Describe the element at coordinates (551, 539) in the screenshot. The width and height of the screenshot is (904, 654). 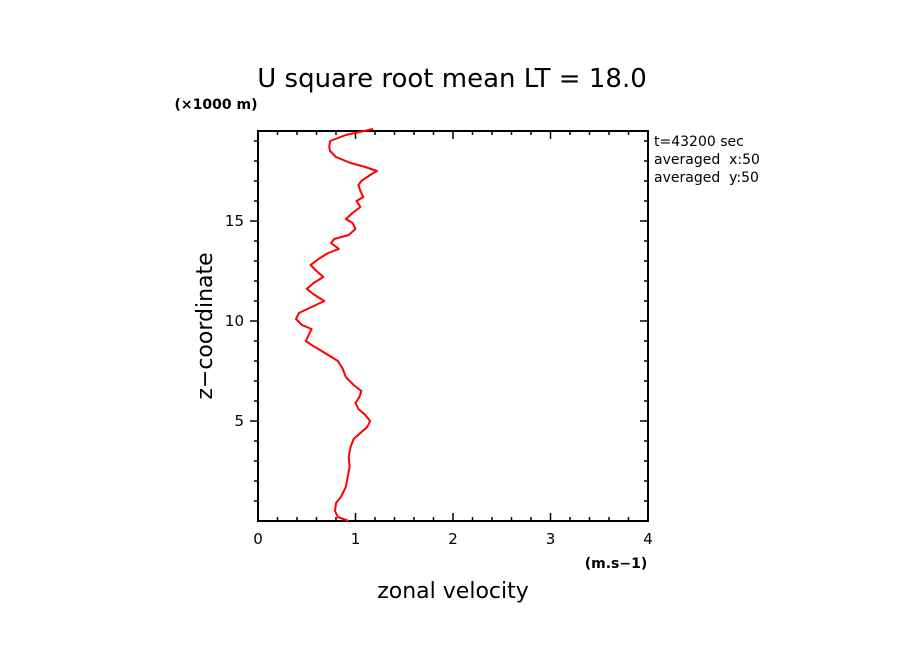
I see `x-tick-label: 3` at that location.